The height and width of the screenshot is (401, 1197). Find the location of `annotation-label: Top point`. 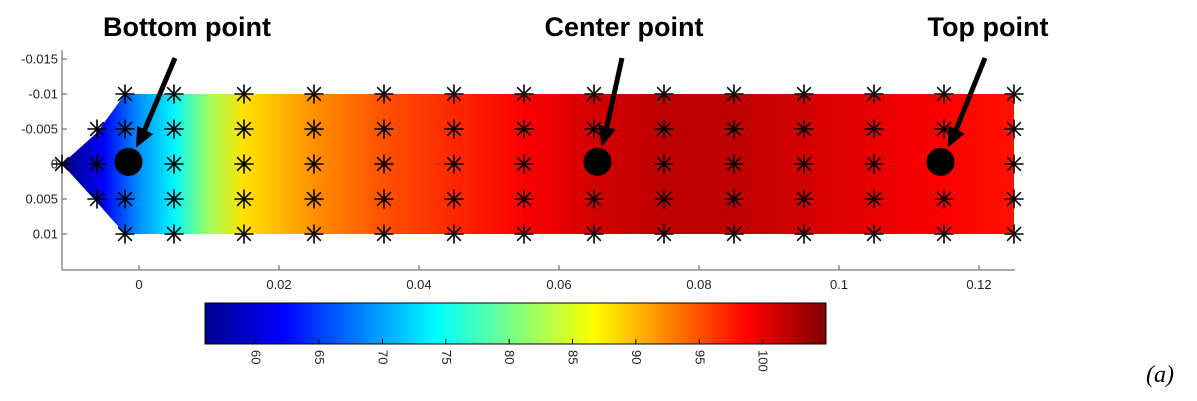

annotation-label: Top point is located at coordinates (988, 27).